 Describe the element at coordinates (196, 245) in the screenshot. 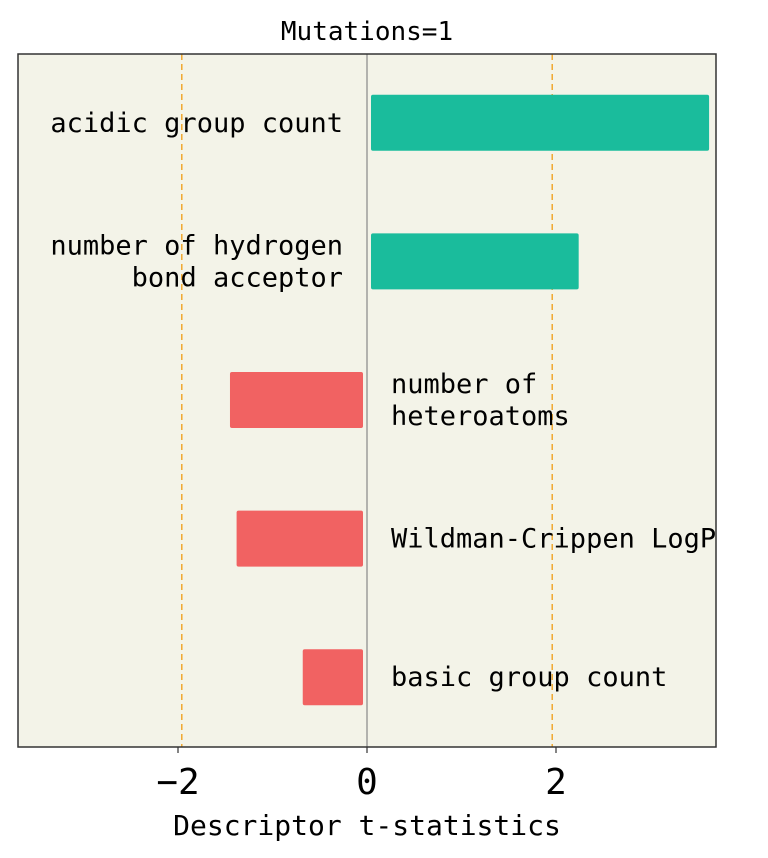

I see `bar-label-line: number of hydrogen` at that location.